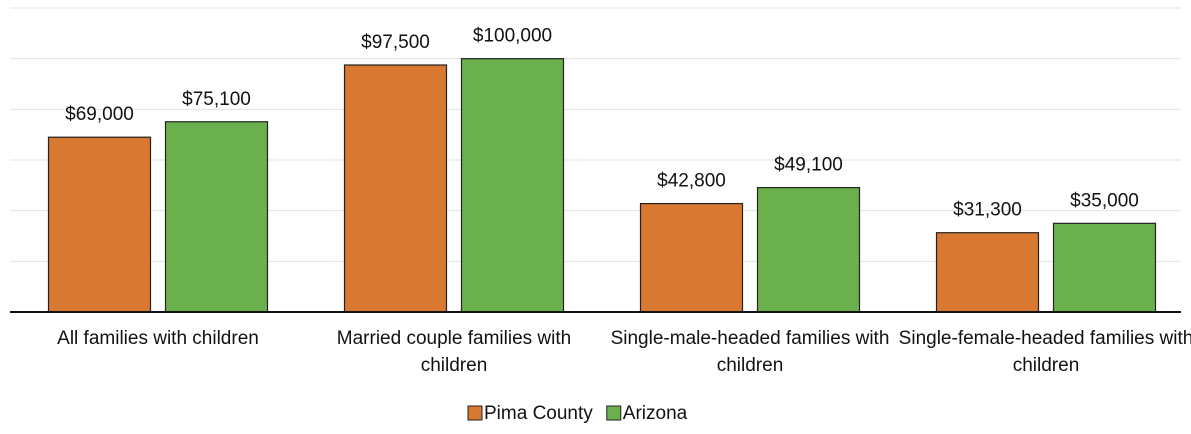 Image resolution: width=1191 pixels, height=434 pixels. I want to click on x-tick-label-box: Married couple families with children, so click(454, 352).